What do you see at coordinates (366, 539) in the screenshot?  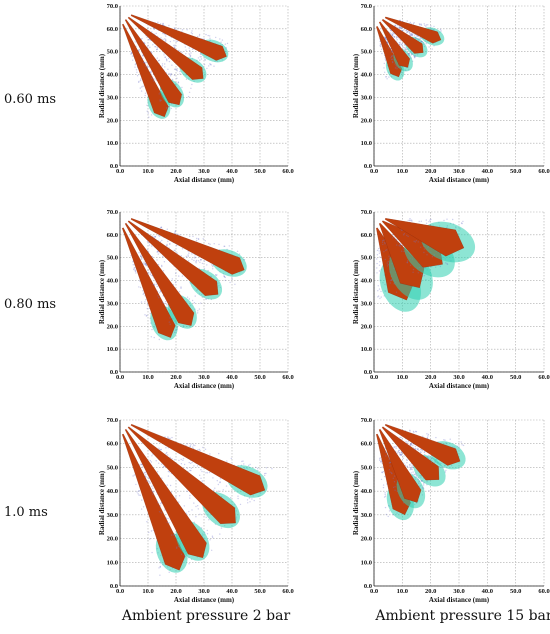 I see `y-tick-label: 20.0` at bounding box center [366, 539].